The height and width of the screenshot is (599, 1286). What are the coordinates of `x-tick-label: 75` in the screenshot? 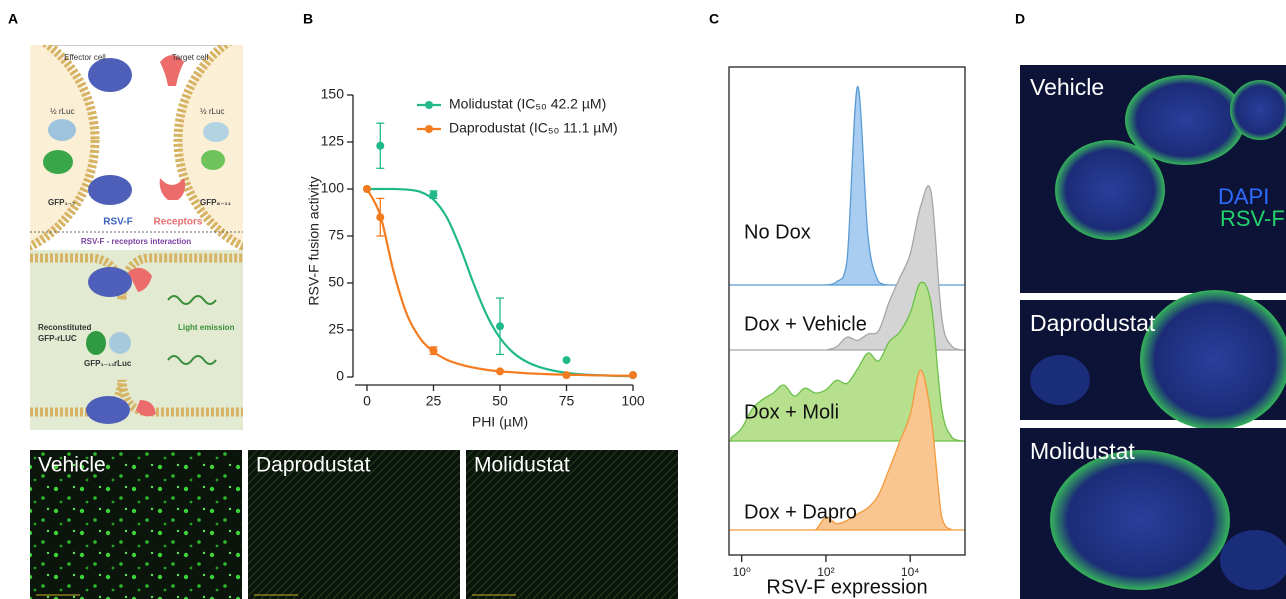 It's located at (567, 401).